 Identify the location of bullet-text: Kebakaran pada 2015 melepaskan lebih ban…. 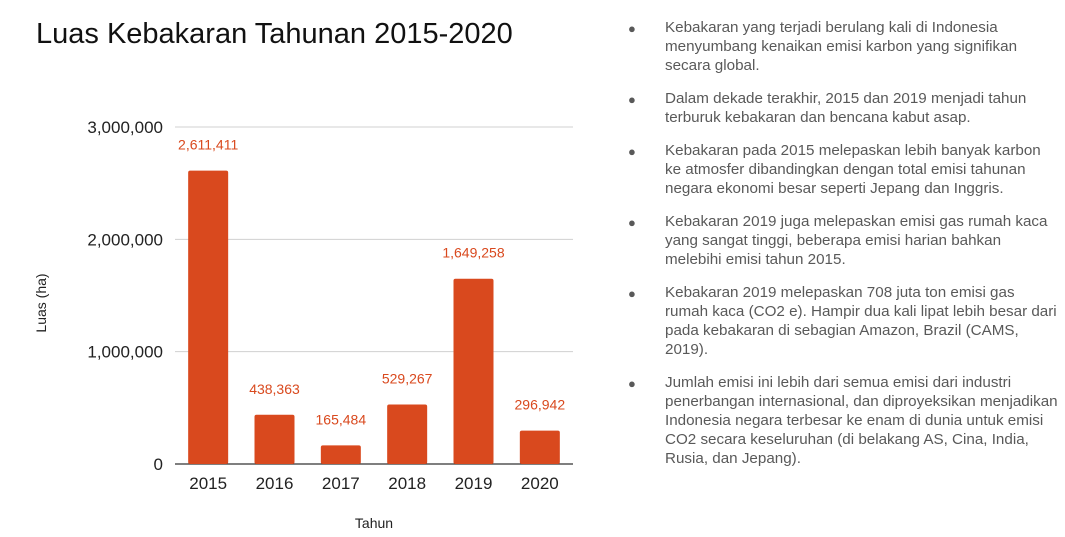
(853, 169).